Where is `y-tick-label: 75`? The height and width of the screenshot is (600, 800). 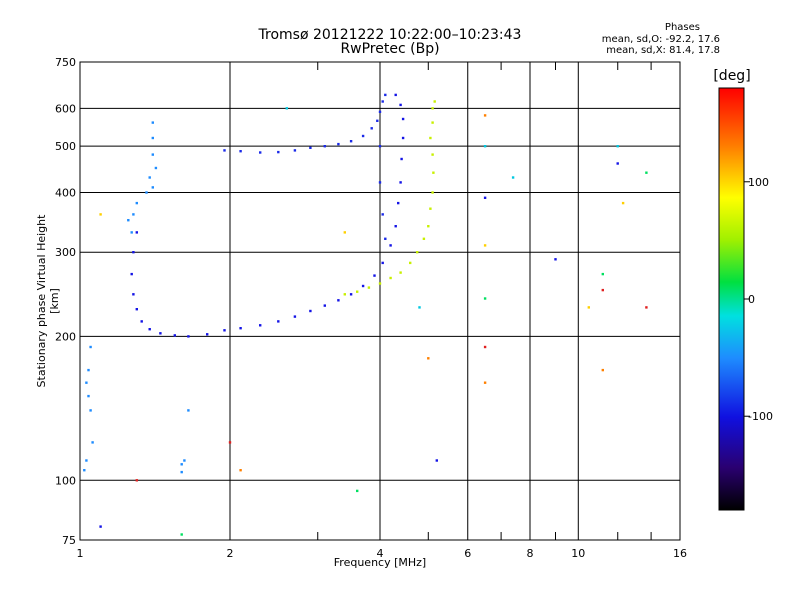 y-tick-label: 75 is located at coordinates (69, 540).